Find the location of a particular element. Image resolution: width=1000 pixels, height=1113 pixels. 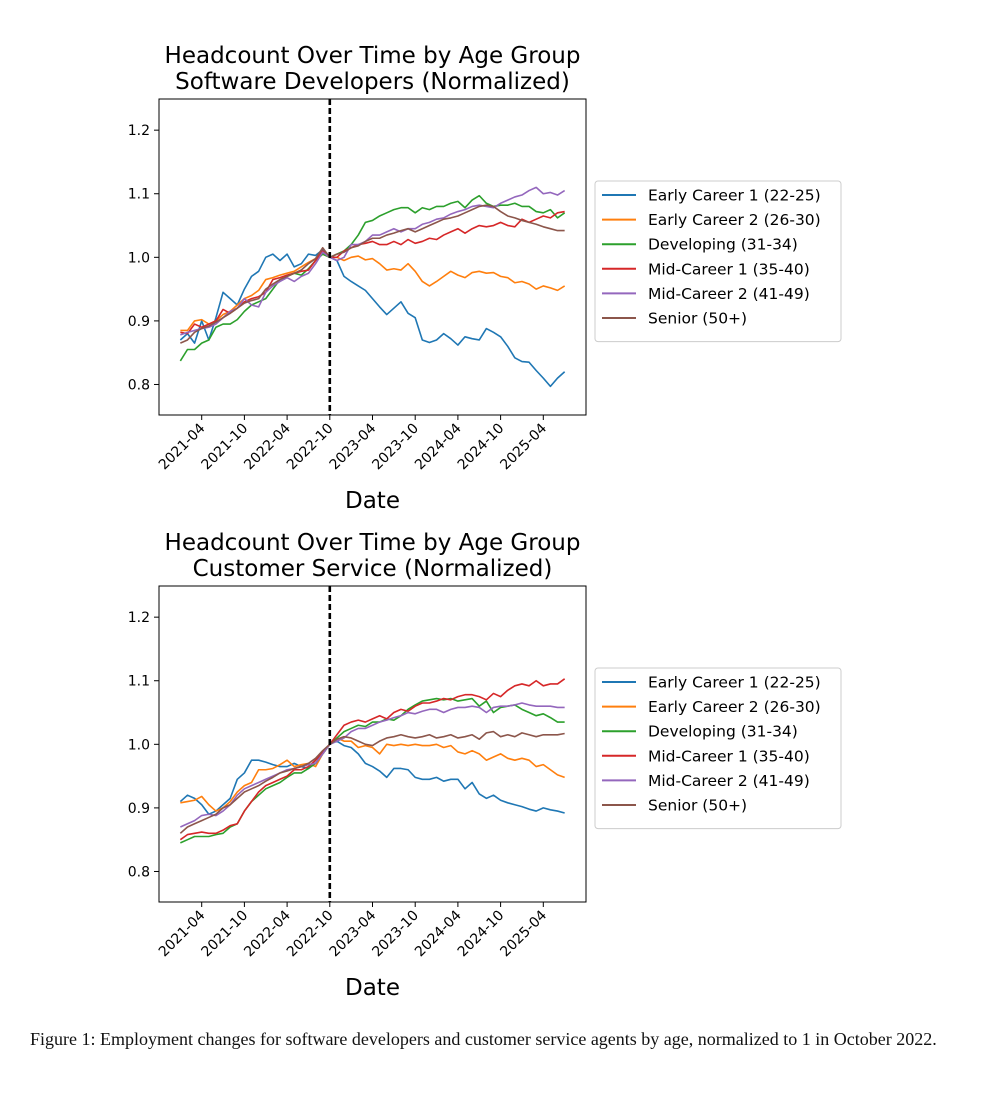

chart-subtitle: Customer Service (Normalized) is located at coordinates (373, 569).